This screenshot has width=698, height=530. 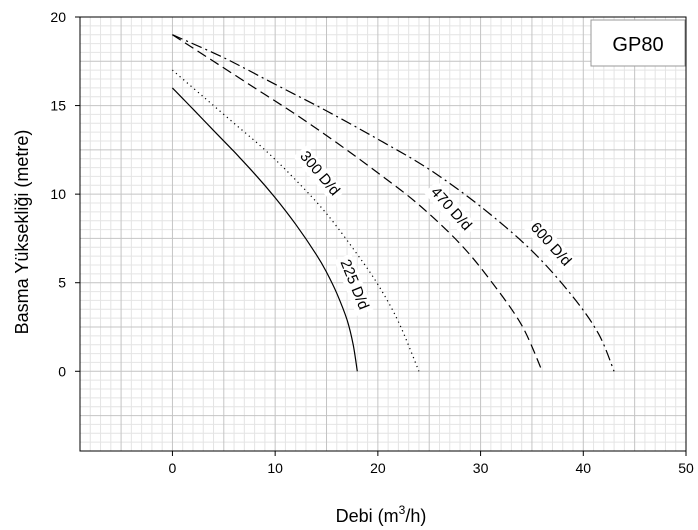 What do you see at coordinates (173, 468) in the screenshot?
I see `x-tick-label: 0` at bounding box center [173, 468].